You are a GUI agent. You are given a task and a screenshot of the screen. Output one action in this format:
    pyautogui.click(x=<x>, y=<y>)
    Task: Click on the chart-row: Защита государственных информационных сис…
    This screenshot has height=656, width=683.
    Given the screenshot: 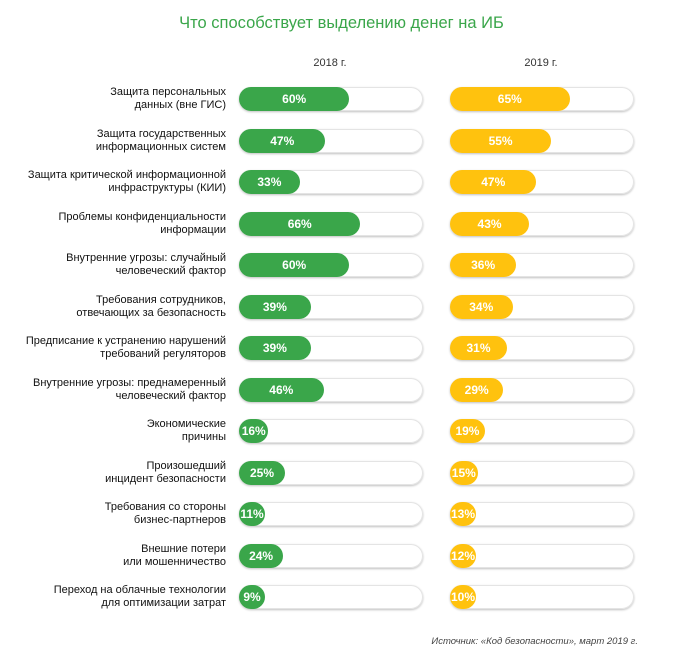 What is the action you would take?
    pyautogui.click(x=341, y=141)
    